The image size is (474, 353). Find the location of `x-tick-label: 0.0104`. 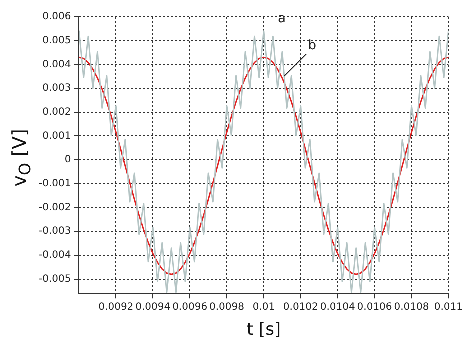

x-tick-label: 0.0104 is located at coordinates (338, 308).